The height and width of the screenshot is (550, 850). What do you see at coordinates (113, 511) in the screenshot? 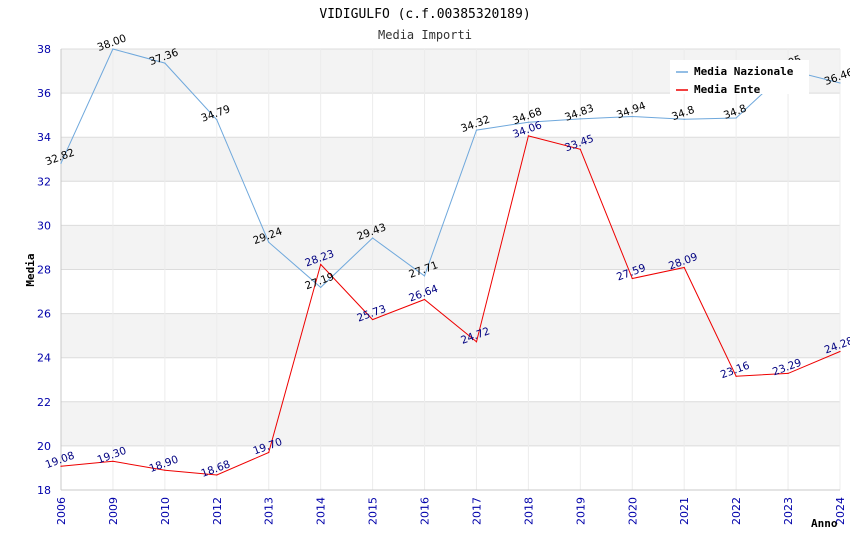
I see `x-tick-label: 2009` at bounding box center [113, 511].